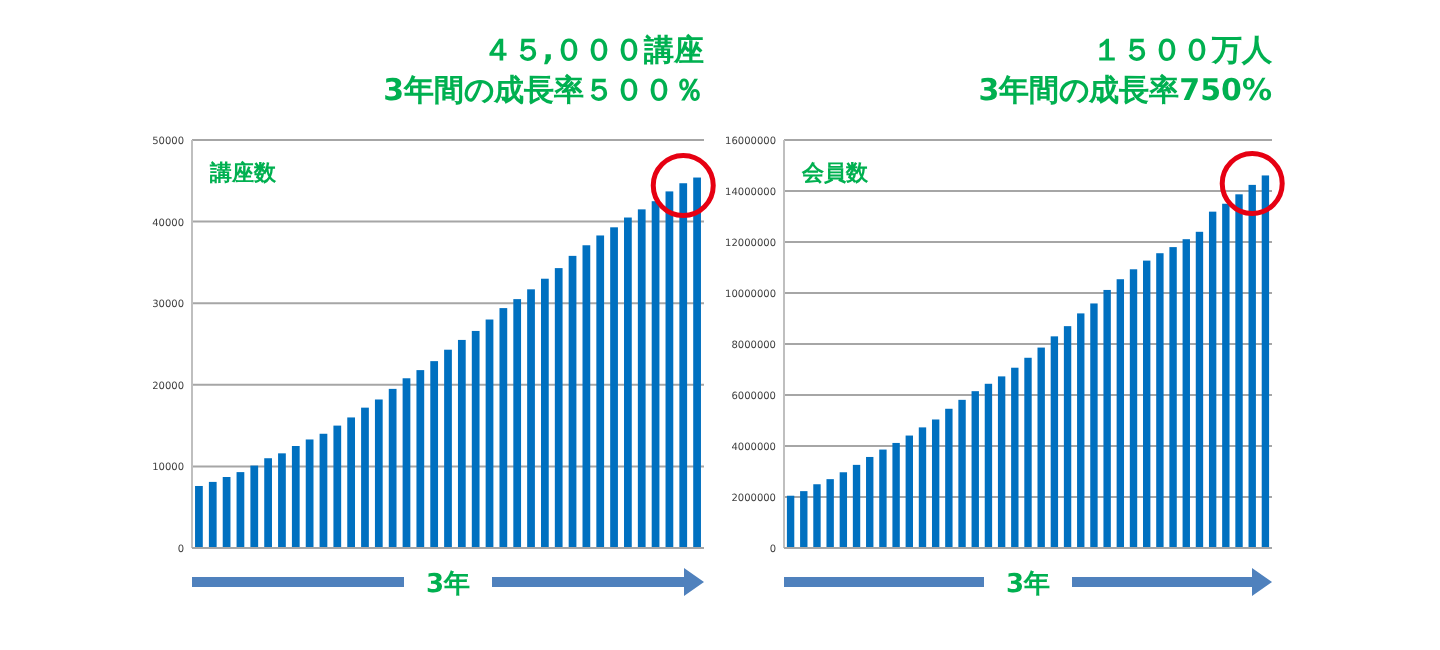 The width and height of the screenshot is (1440, 650). What do you see at coordinates (243, 173) in the screenshot?
I see `annotation: 講座数` at bounding box center [243, 173].